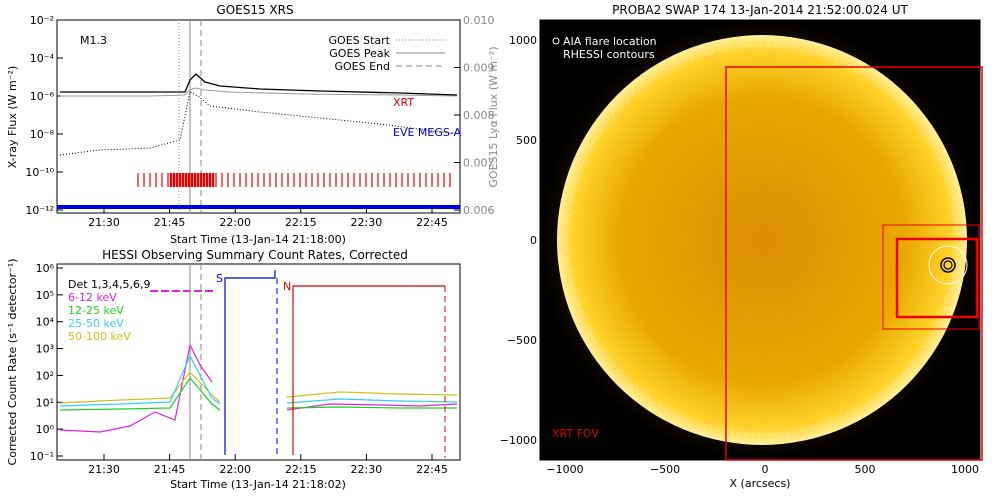 The image size is (1000, 500). Describe the element at coordinates (42, 96) in the screenshot. I see `goes-y-tick-label: 10⁻⁶` at that location.